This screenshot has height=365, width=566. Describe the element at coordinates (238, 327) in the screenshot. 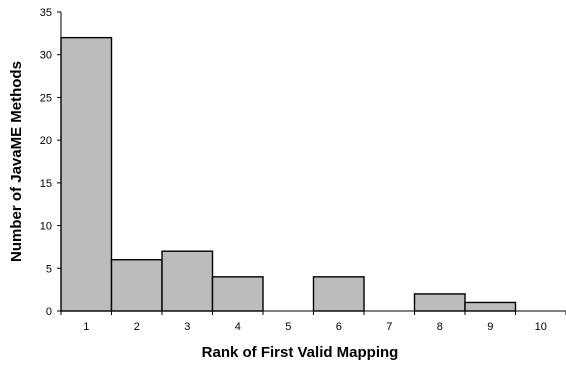

I see `x-tick-label: 4` at that location.